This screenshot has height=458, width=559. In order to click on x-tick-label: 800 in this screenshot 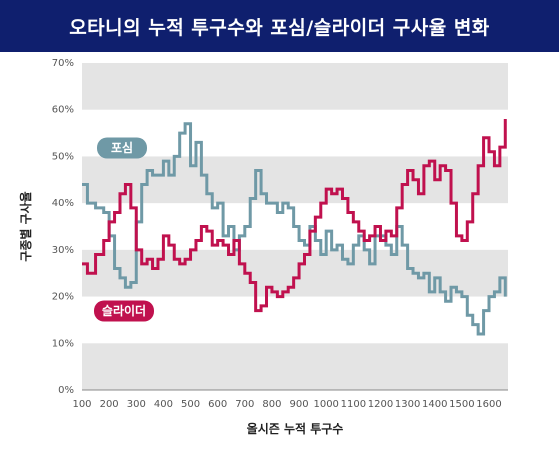, I will do `click(271, 404)`.